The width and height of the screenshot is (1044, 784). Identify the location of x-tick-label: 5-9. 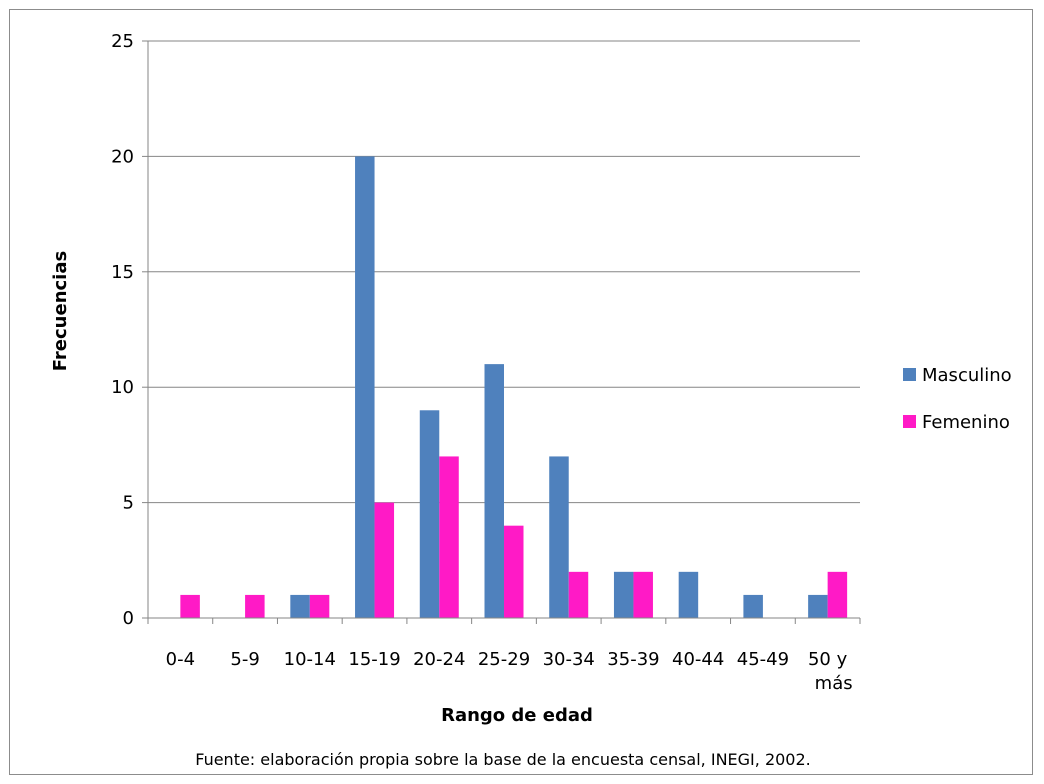
(244, 659).